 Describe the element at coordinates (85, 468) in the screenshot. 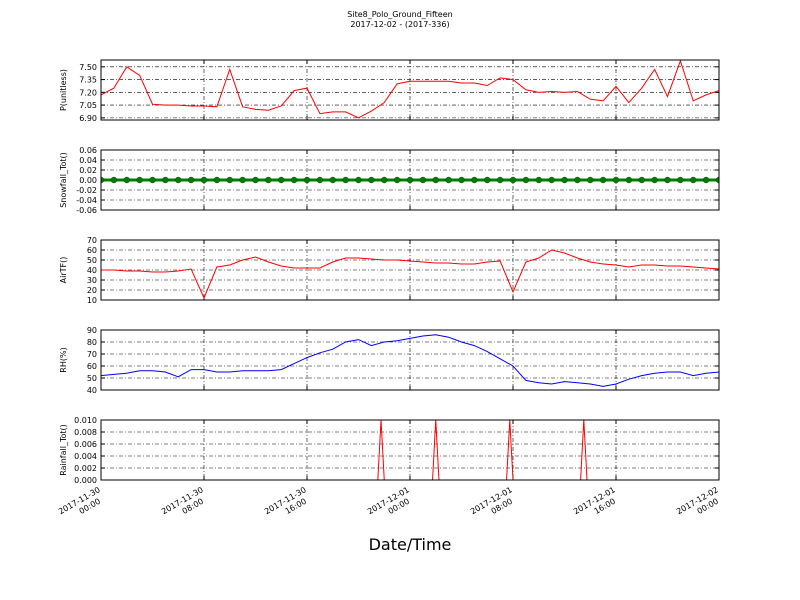

I see `y-tick-label: 0.002` at that location.